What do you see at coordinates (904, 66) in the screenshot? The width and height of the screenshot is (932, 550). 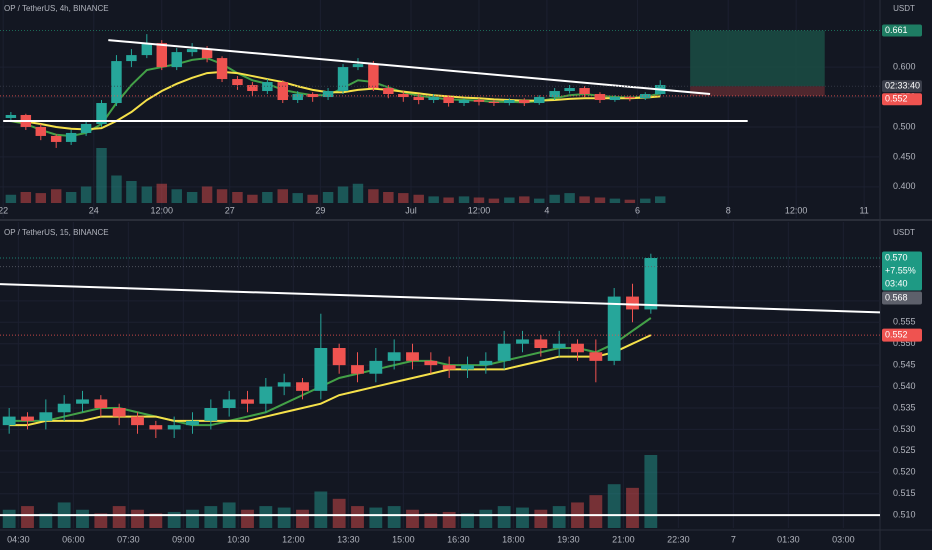 I see `y-tick-label: 0.600` at bounding box center [904, 66].